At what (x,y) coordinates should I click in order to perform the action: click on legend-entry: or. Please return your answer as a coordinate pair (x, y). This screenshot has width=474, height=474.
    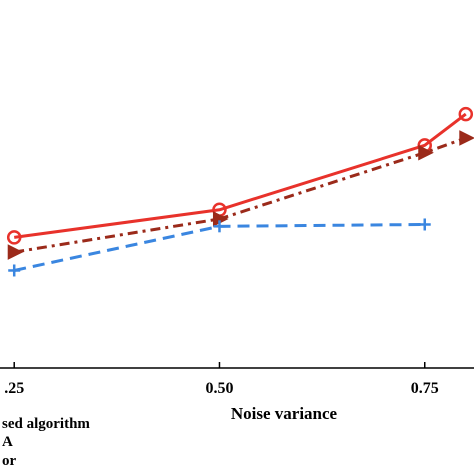
    Looking at the image, I should click on (9, 461).